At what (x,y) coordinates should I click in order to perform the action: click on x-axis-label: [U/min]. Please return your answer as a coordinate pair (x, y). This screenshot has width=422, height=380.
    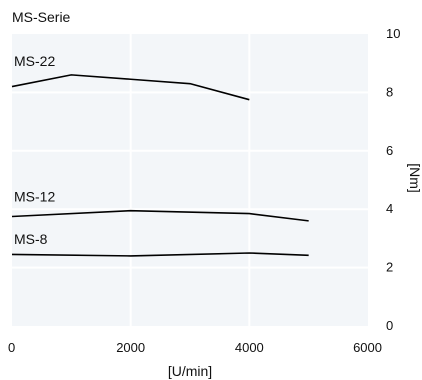
    Looking at the image, I should click on (190, 371).